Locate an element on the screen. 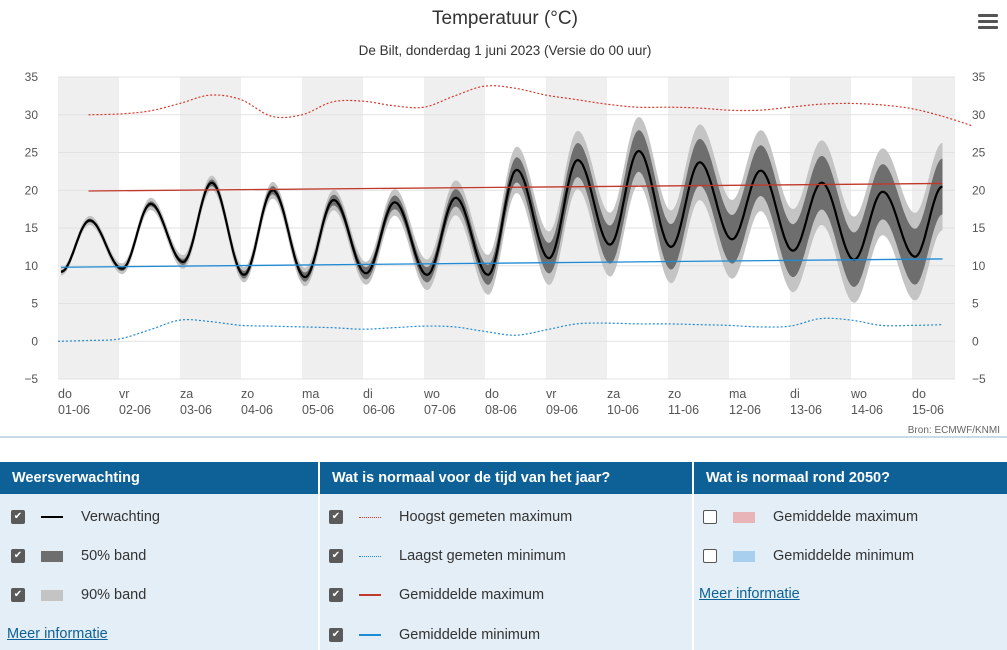 The image size is (1007, 650). future-min-checkbox is located at coordinates (710, 556).